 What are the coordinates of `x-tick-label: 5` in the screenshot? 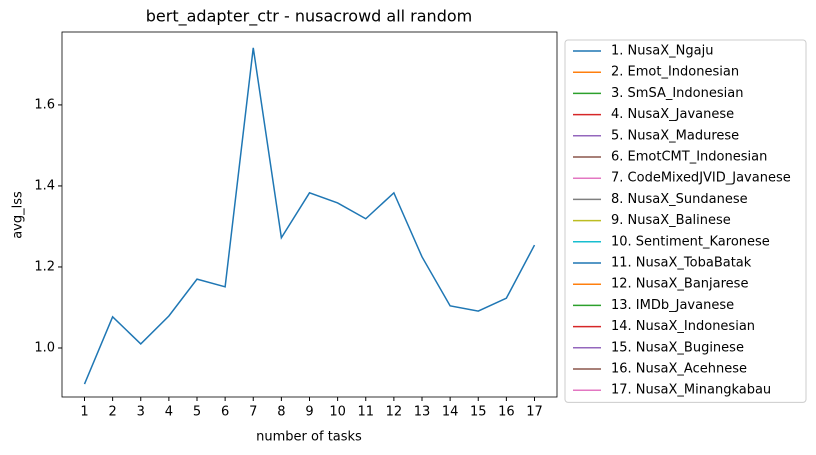 It's located at (197, 412).